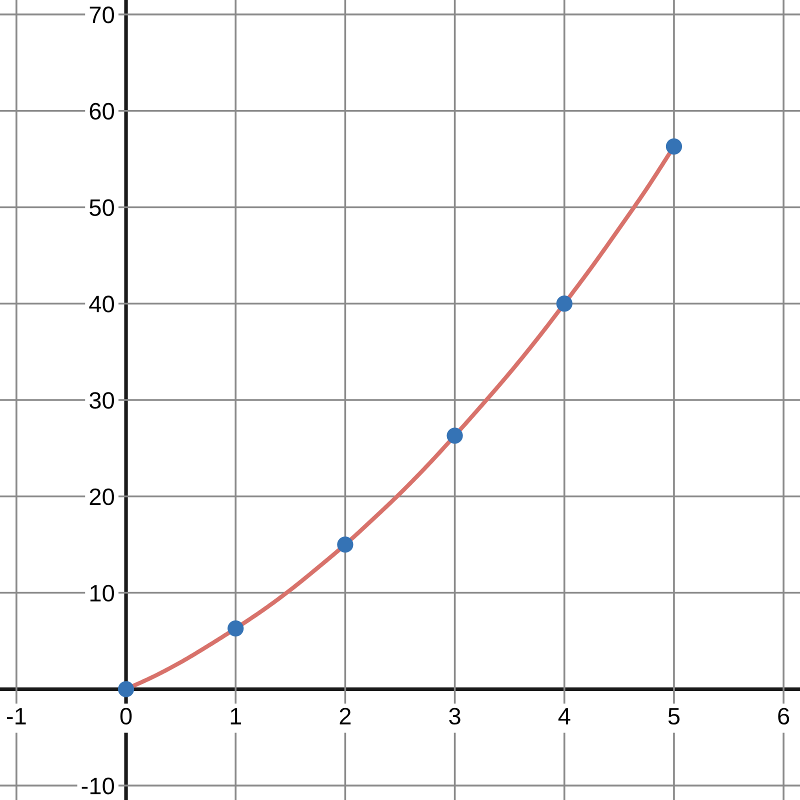 The image size is (800, 800). I want to click on y-tick-label: 70, so click(102, 15).